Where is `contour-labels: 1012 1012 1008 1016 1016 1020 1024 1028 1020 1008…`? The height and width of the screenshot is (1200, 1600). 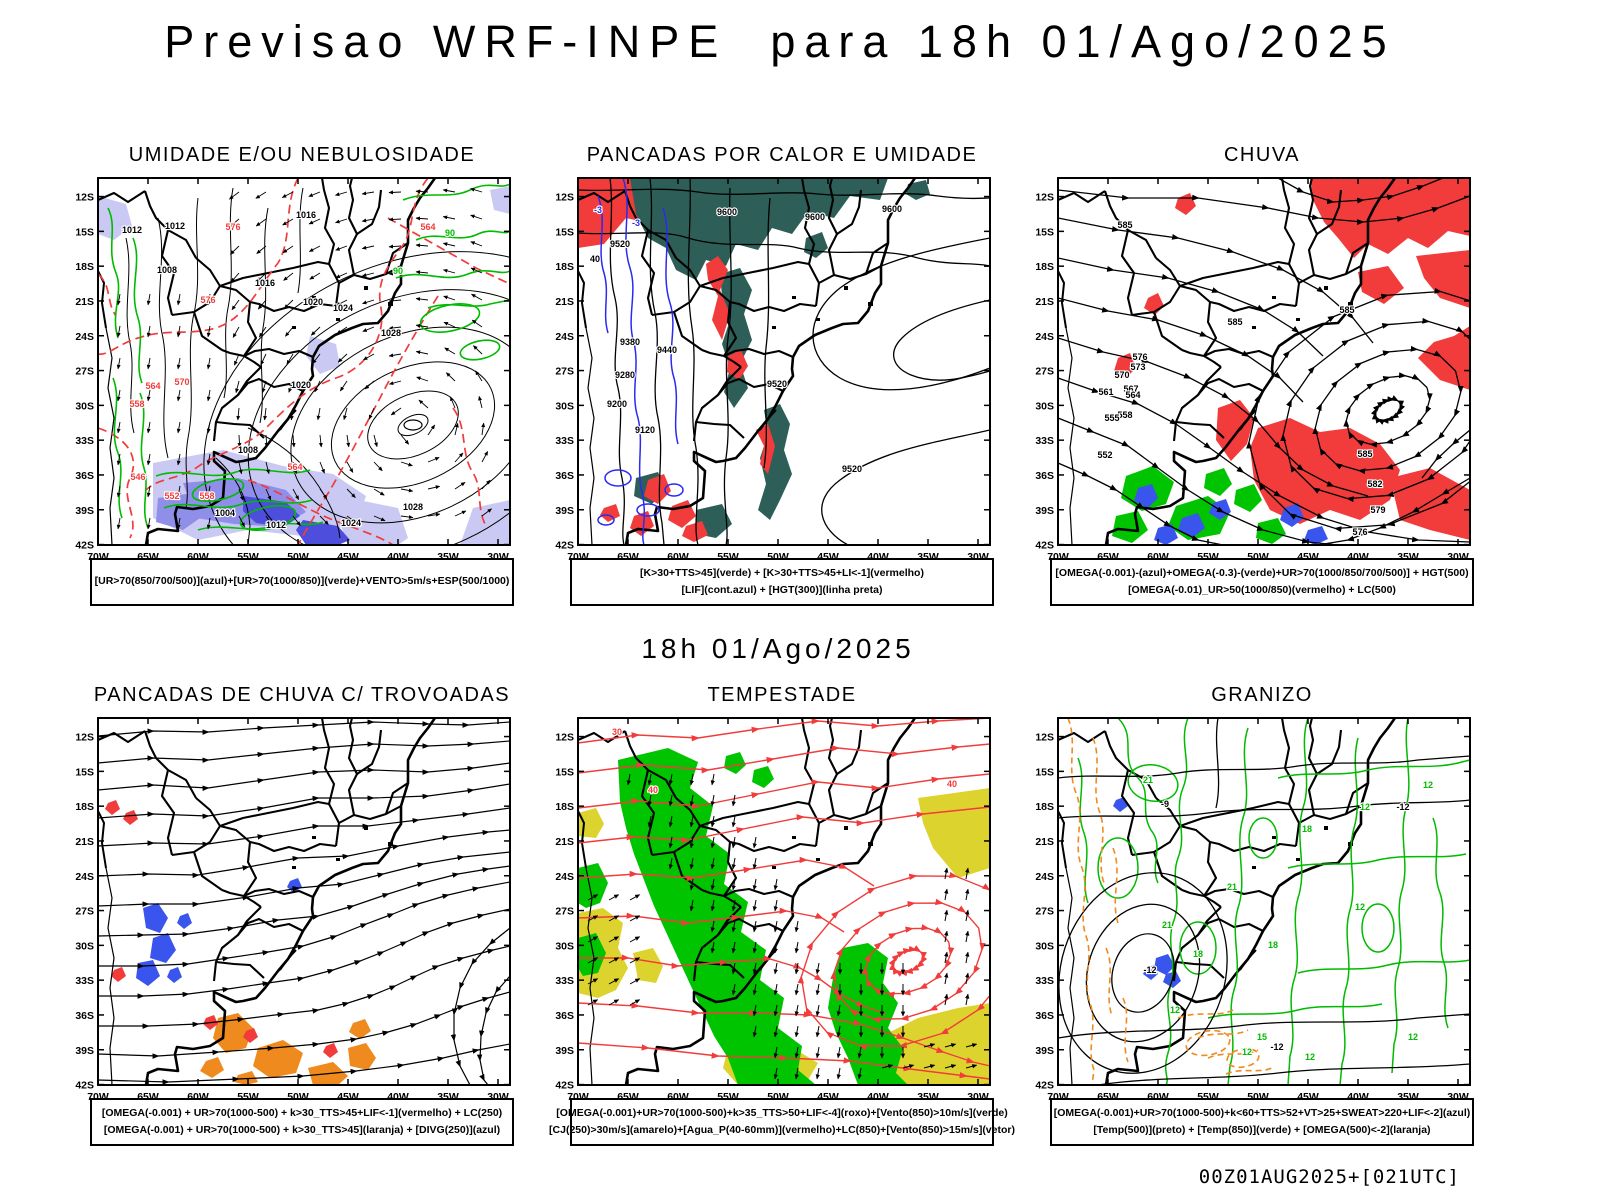
contour-labels: 1012 1012 1008 1016 1016 1020 1024 1028 1020 1008… is located at coordinates (288, 370).